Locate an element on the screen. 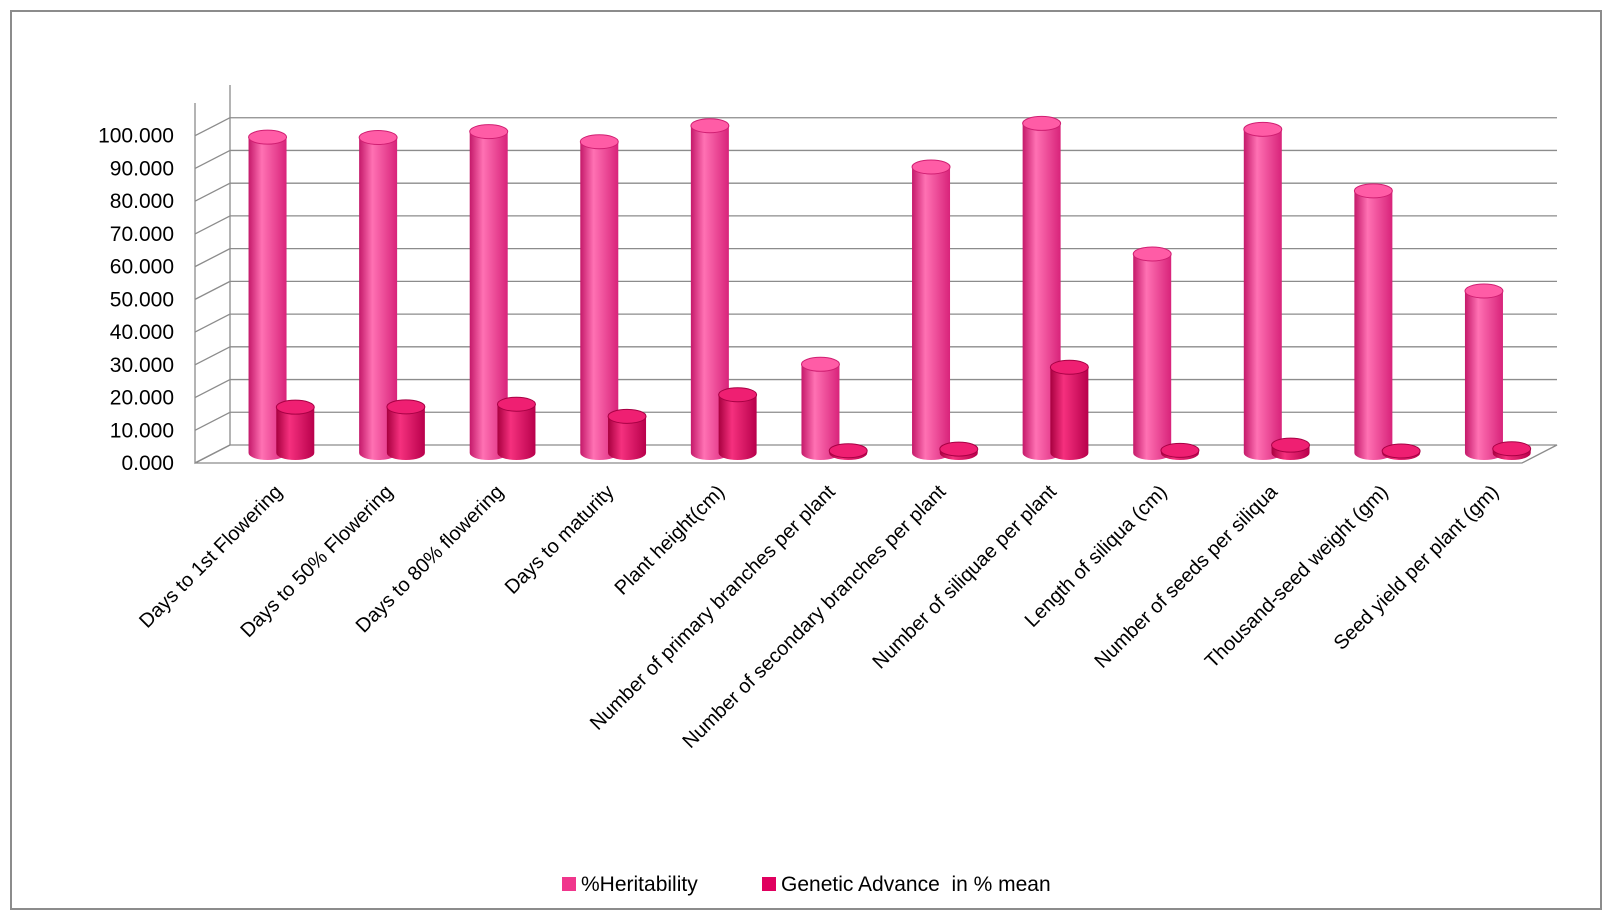 The width and height of the screenshot is (1614, 919). x-tick-label: Number of siliquae per plant is located at coordinates (964, 577).